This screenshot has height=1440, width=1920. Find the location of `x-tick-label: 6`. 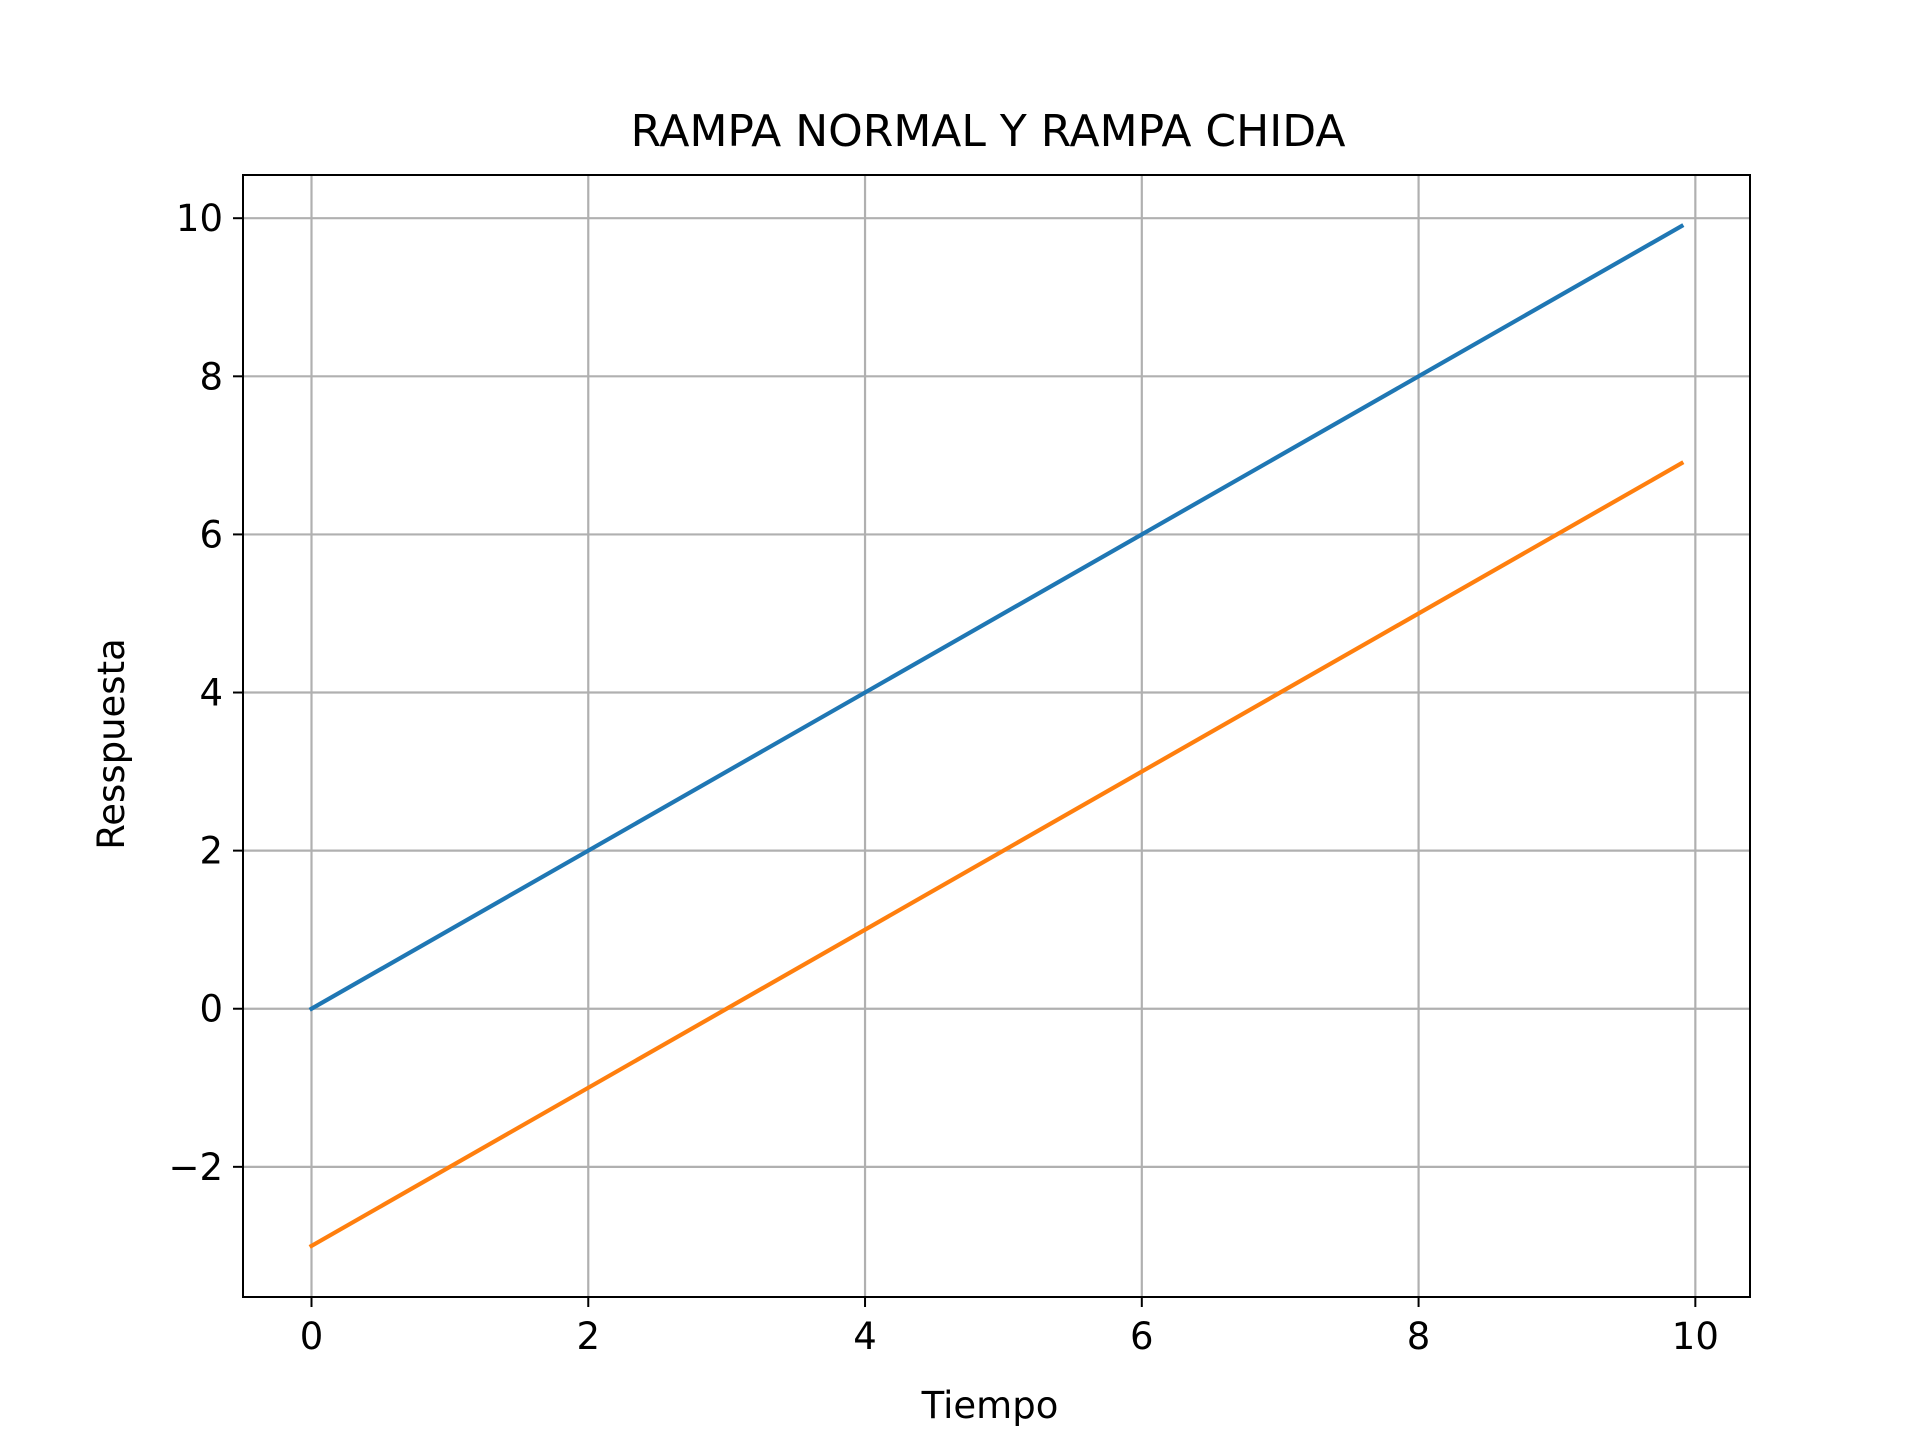

x-tick-label: 6 is located at coordinates (1142, 1336).